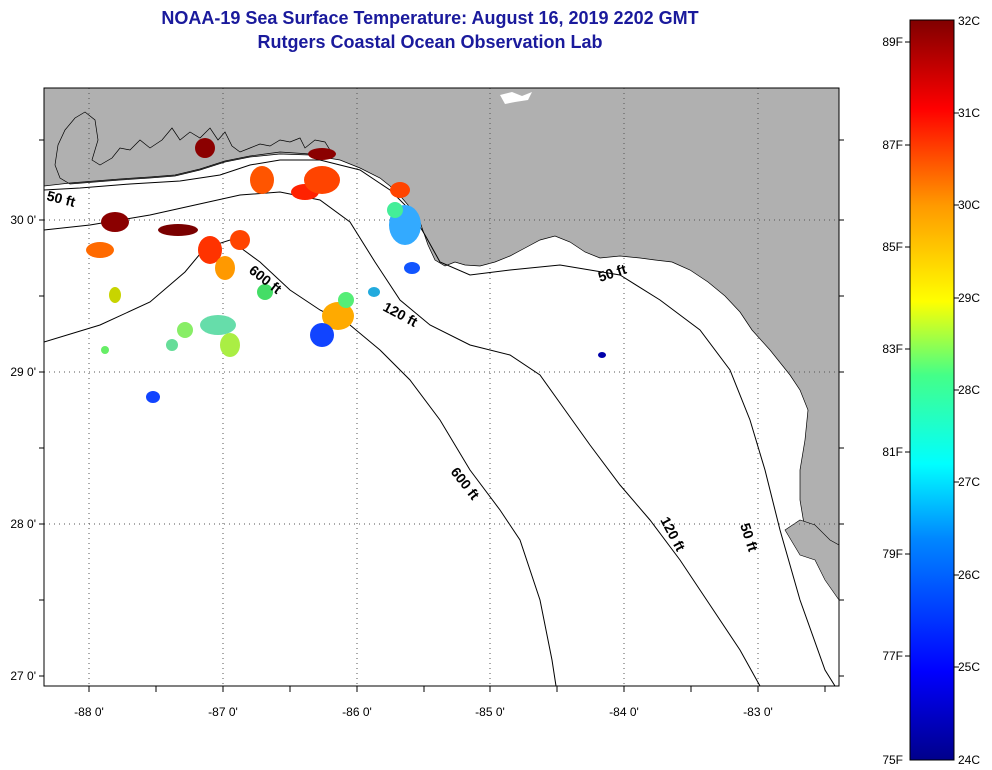  What do you see at coordinates (892, 656) in the screenshot?
I see `cb-fahrenheit-label: 77F` at bounding box center [892, 656].